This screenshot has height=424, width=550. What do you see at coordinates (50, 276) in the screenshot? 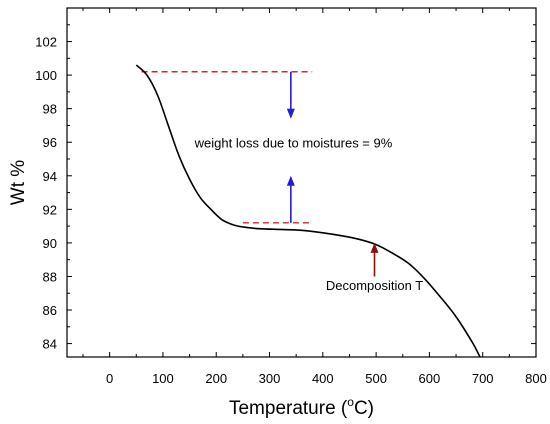
I see `y-tick-label: 88` at bounding box center [50, 276].